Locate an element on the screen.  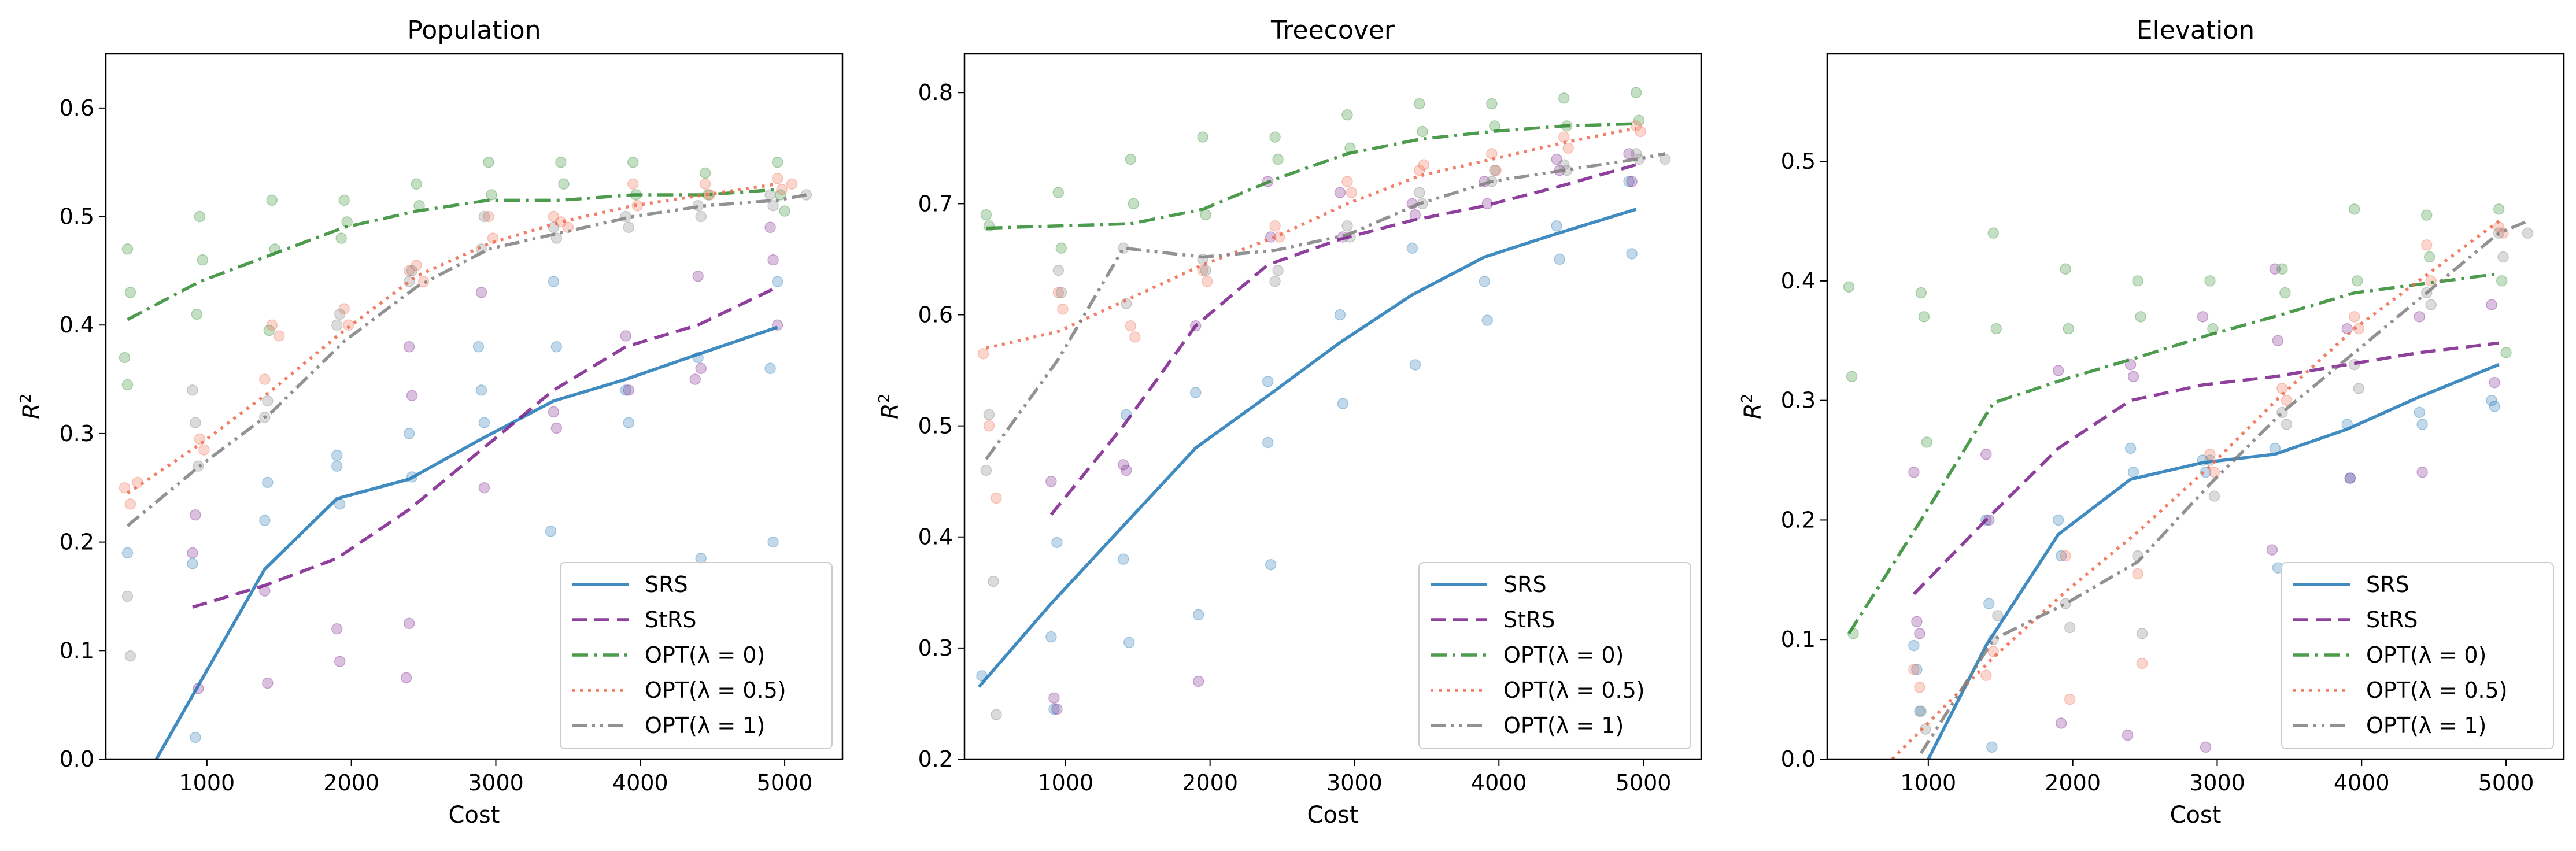
panel-1-legend-label-4: OPT(λ = 0.5) is located at coordinates (715, 691).